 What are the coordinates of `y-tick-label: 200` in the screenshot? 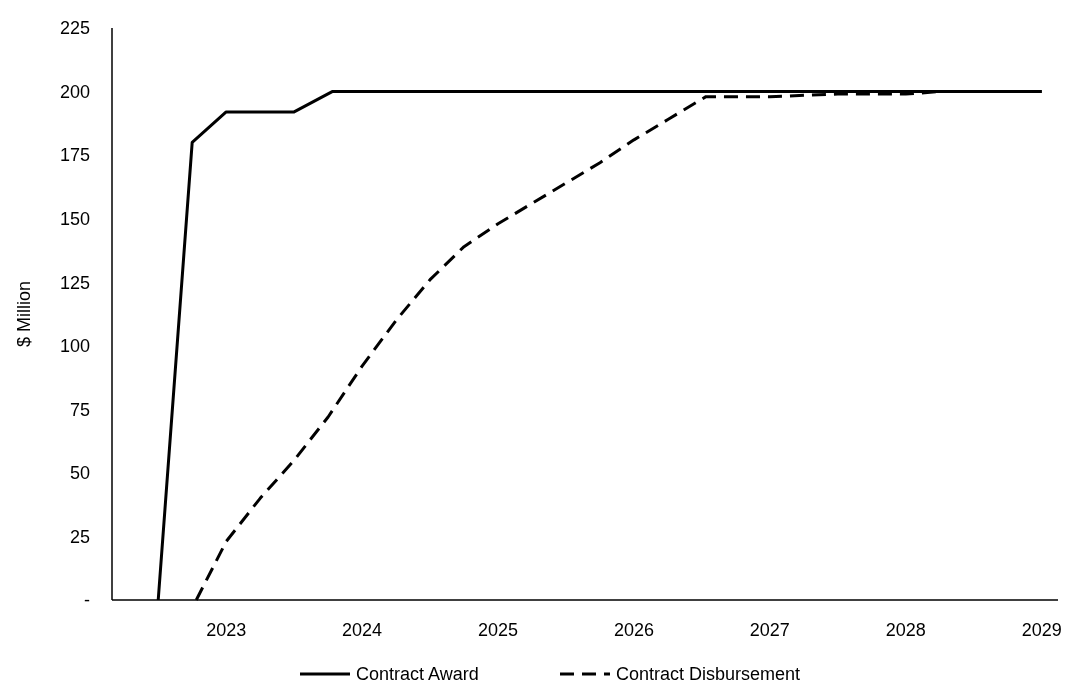 It's located at (74, 91).